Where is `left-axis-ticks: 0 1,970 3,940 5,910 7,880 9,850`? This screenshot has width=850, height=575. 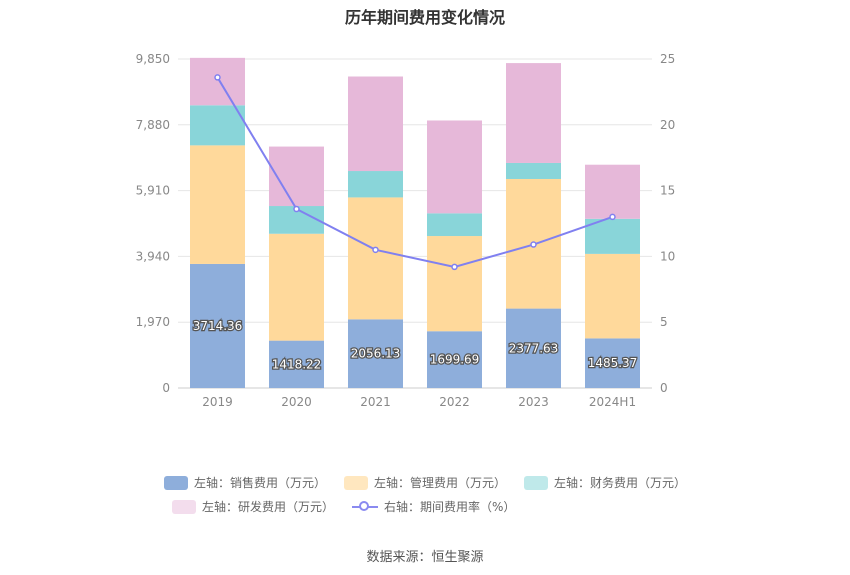
left-axis-ticks: 0 1,970 3,940 5,910 7,880 9,850 is located at coordinates (153, 223).